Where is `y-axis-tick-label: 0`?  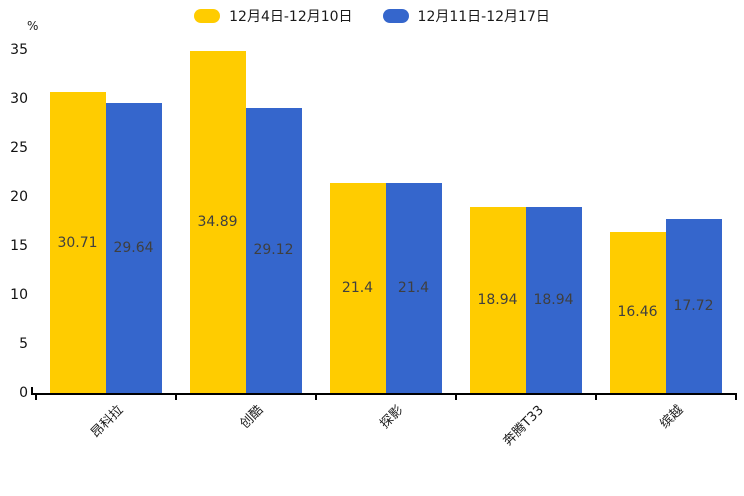
y-axis-tick-label: 0 is located at coordinates (23, 393).